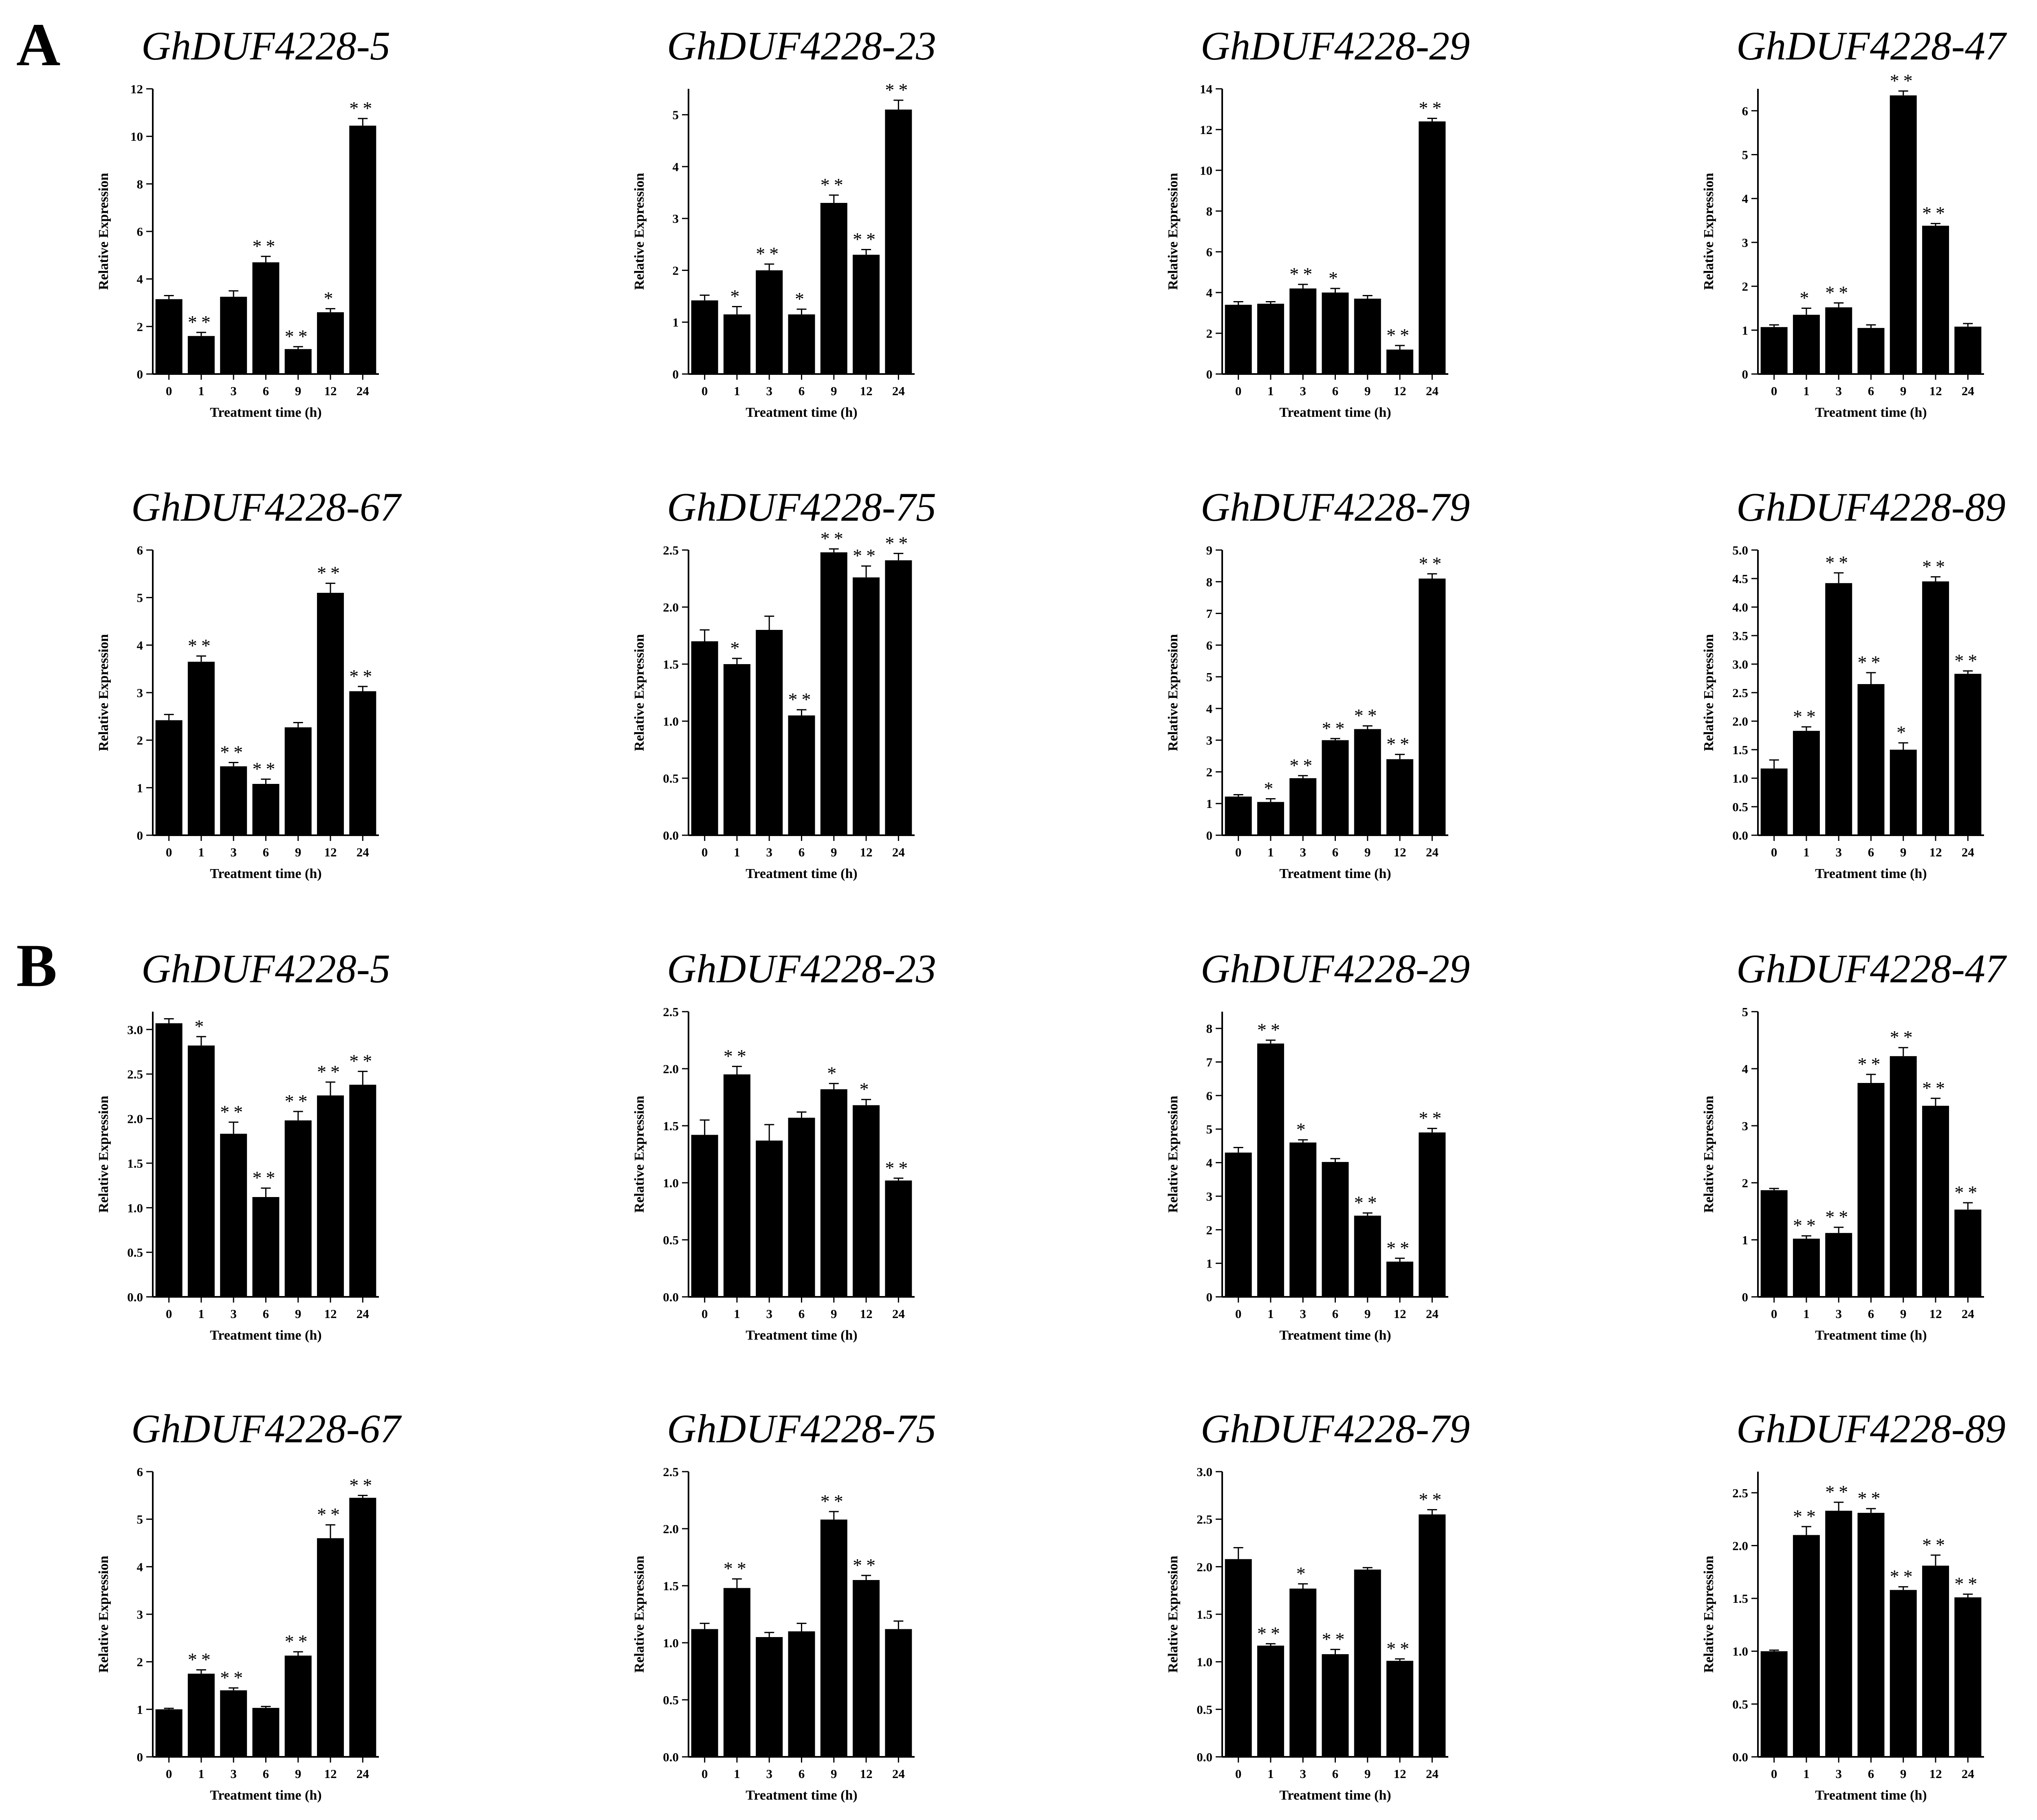 The width and height of the screenshot is (2037, 1820). What do you see at coordinates (1335, 46) in the screenshot?
I see `chart-title: GhDUF4228-29` at bounding box center [1335, 46].